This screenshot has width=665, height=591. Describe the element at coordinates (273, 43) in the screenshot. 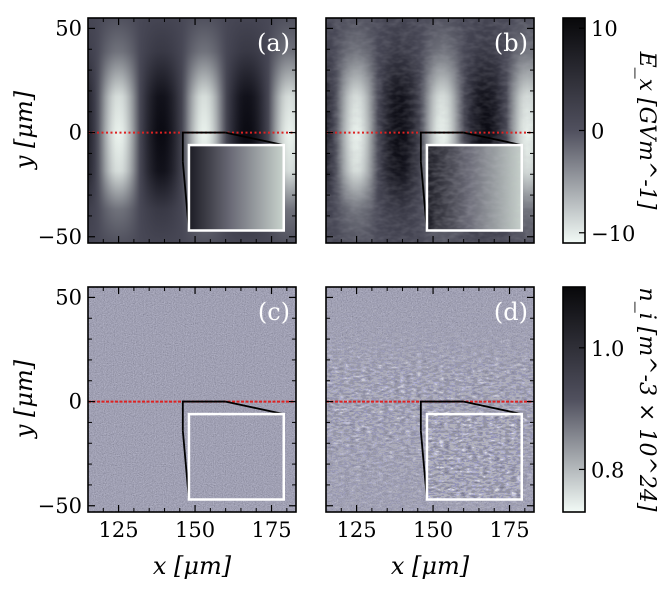

I see `panel-label: (a)` at that location.